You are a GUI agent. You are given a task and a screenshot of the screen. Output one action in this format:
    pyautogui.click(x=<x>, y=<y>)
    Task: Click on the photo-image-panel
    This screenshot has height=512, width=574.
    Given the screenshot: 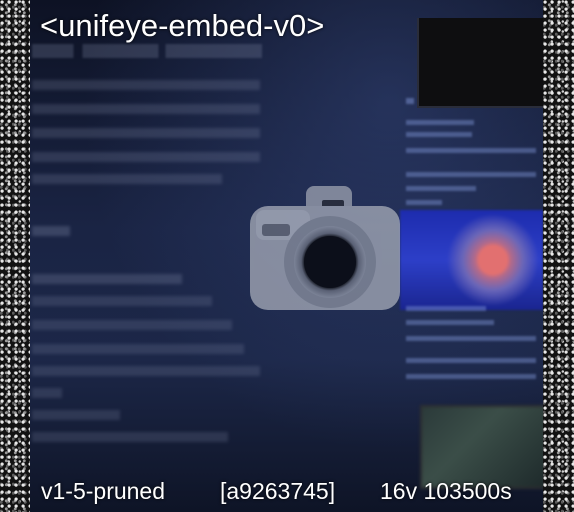 What is the action you would take?
    pyautogui.click(x=483, y=447)
    